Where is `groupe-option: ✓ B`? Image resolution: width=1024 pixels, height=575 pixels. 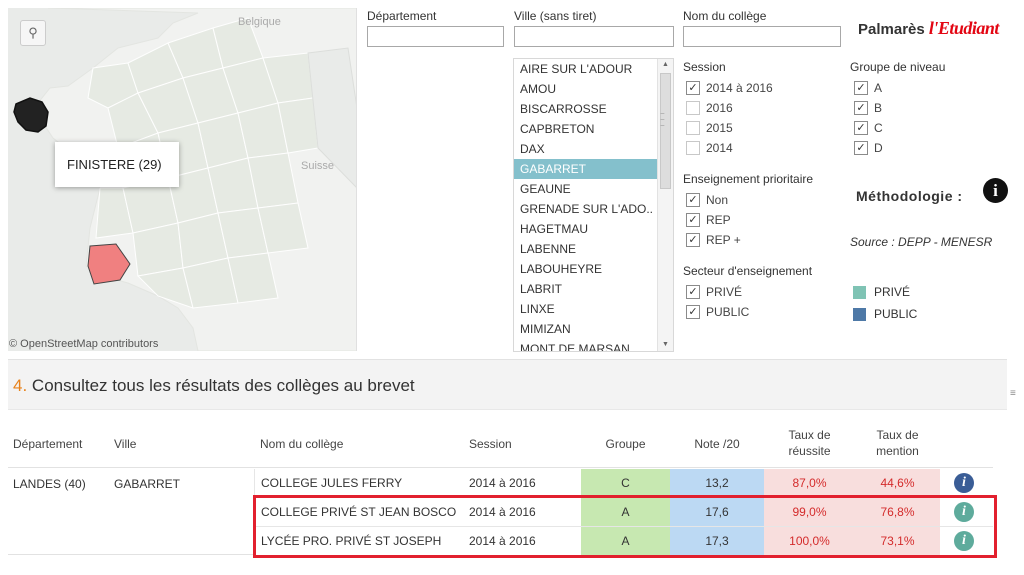
groupe-option: ✓ B is located at coordinates (868, 108).